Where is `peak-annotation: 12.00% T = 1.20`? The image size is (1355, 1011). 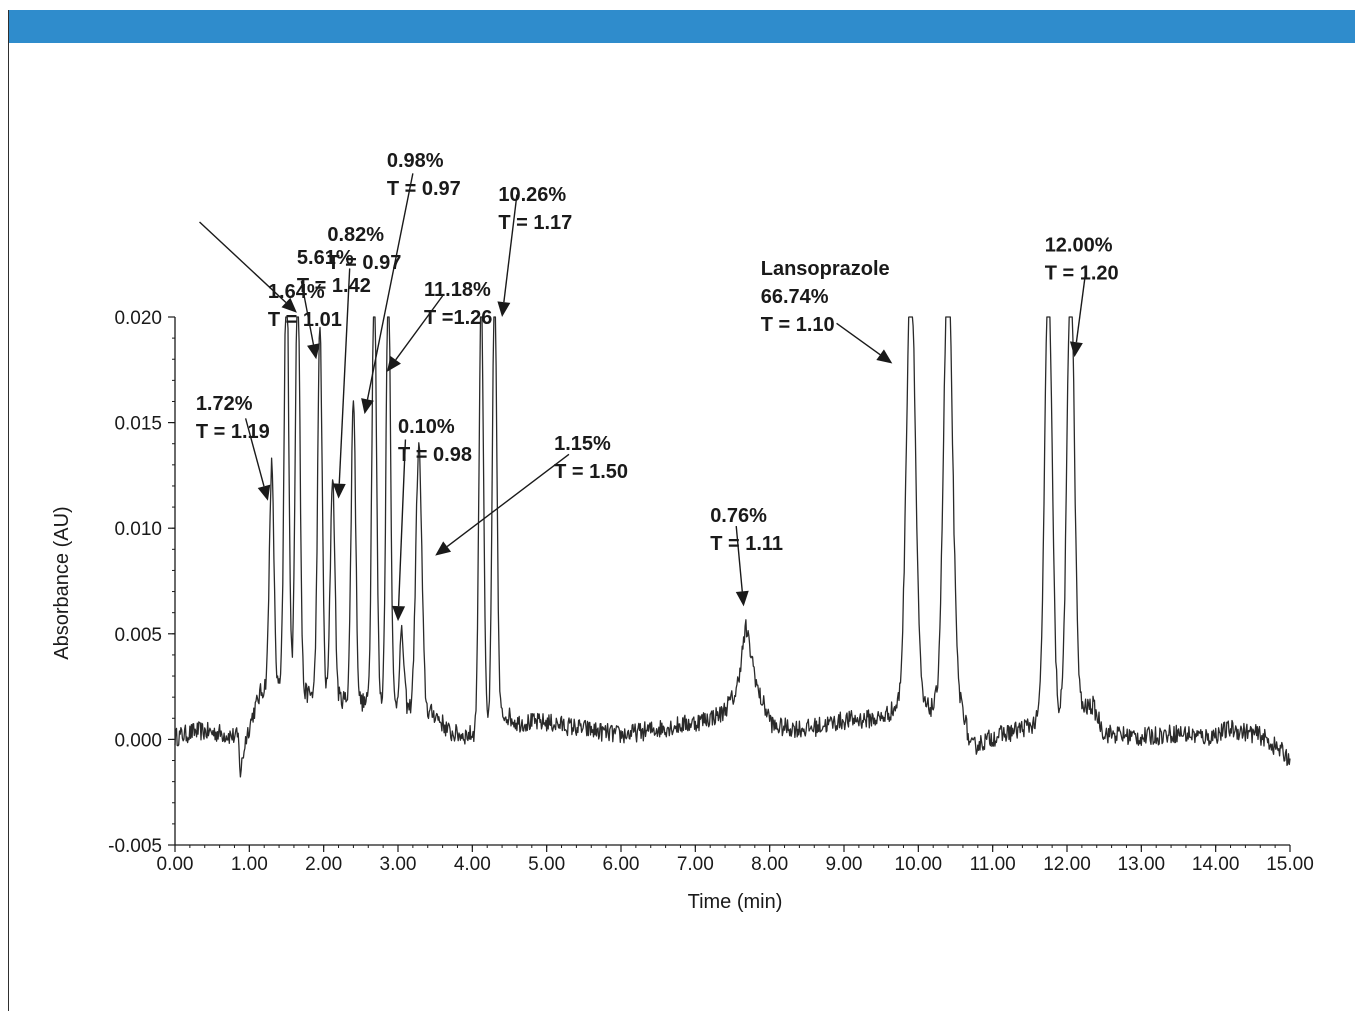
peak-annotation: 12.00% T = 1.20 is located at coordinates (1082, 296).